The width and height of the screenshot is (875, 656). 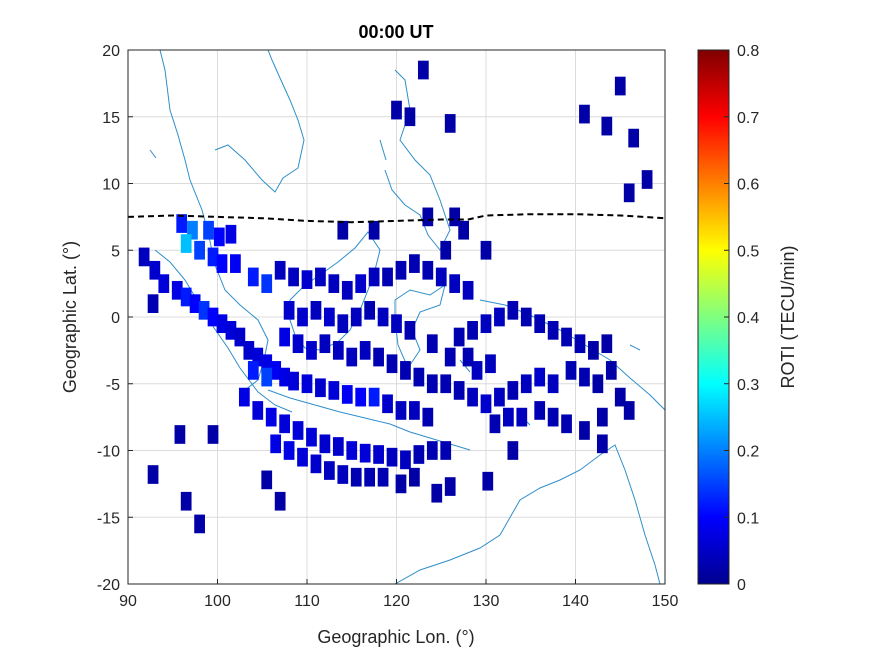 What do you see at coordinates (748, 518) in the screenshot?
I see `colorbar-tick-label: 0.1` at bounding box center [748, 518].